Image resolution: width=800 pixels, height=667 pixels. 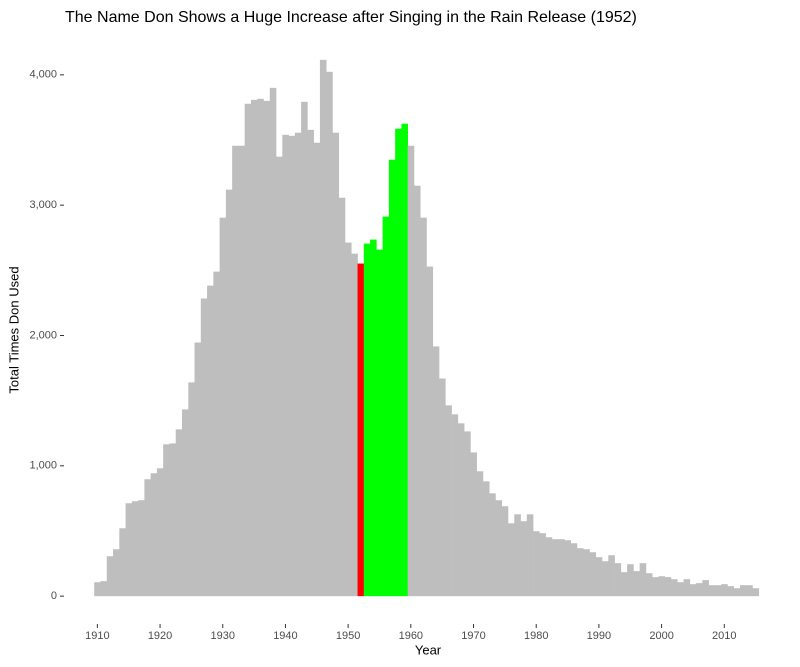 I want to click on x-tick-label: 1950, so click(x=348, y=636).